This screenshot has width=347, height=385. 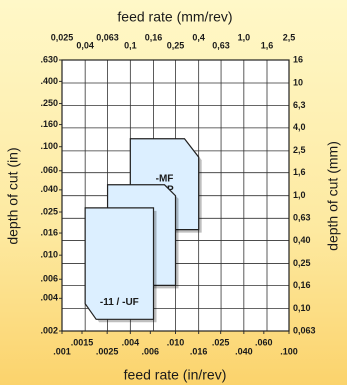 What do you see at coordinates (165, 178) in the screenshot?
I see `region-label: -MF` at bounding box center [165, 178].